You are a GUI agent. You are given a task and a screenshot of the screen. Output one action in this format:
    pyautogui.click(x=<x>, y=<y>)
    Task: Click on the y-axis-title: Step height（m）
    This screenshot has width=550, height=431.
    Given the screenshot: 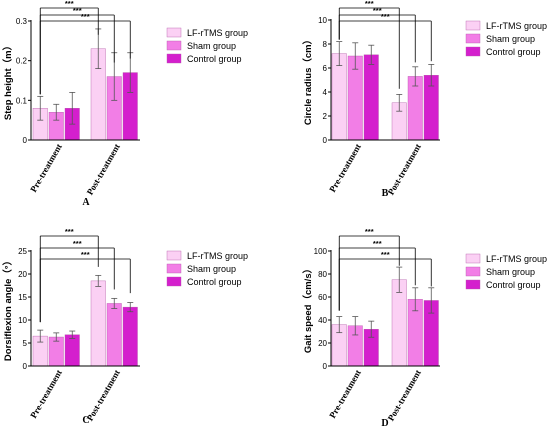 What is the action you would take?
    pyautogui.click(x=8, y=80)
    